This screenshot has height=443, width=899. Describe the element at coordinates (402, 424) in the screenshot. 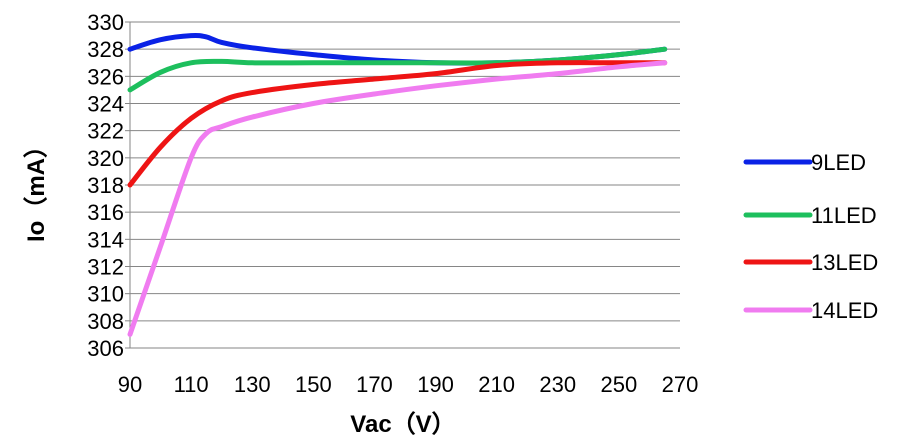

I see `x-axis-title: Vac（V）` at that location.